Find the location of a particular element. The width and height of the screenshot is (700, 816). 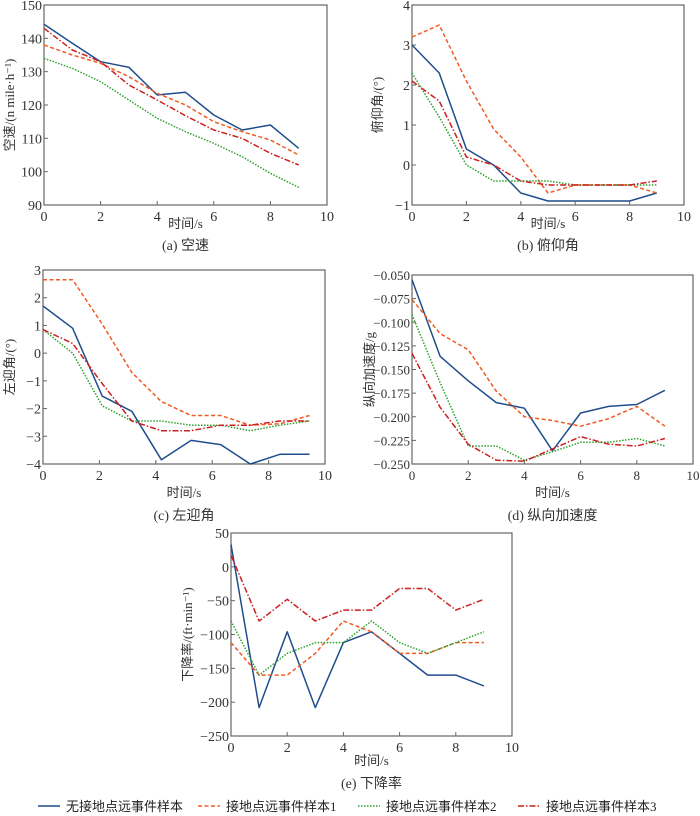

subplot-caption: (c) 左迎角 is located at coordinates (183, 516).